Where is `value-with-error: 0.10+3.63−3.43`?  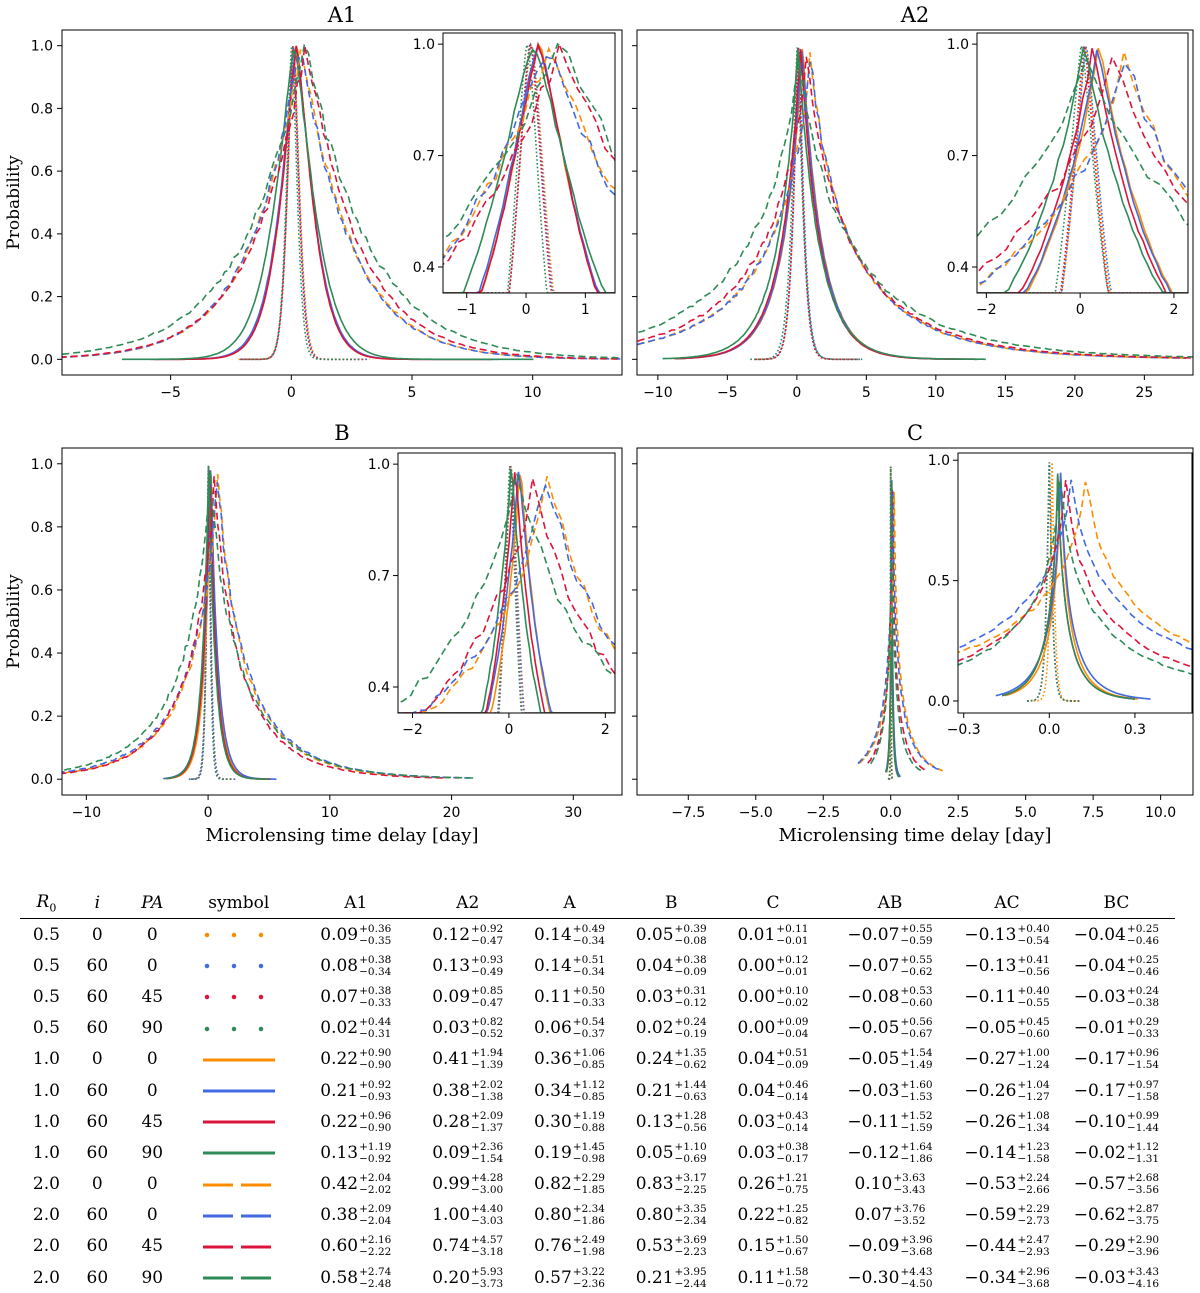 value-with-error: 0.10+3.63−3.43 is located at coordinates (889, 1184).